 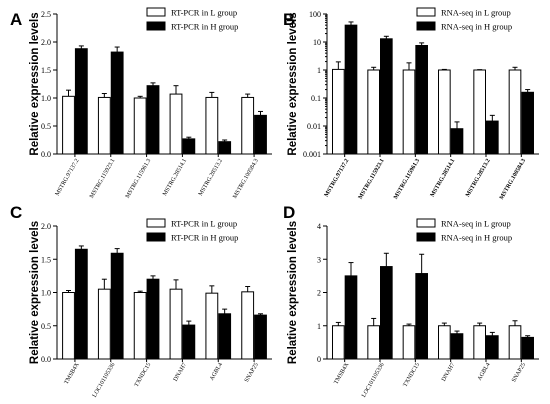 What do you see at coordinates (319, 293) in the screenshot?
I see `y-tick-label: 2` at bounding box center [319, 293].